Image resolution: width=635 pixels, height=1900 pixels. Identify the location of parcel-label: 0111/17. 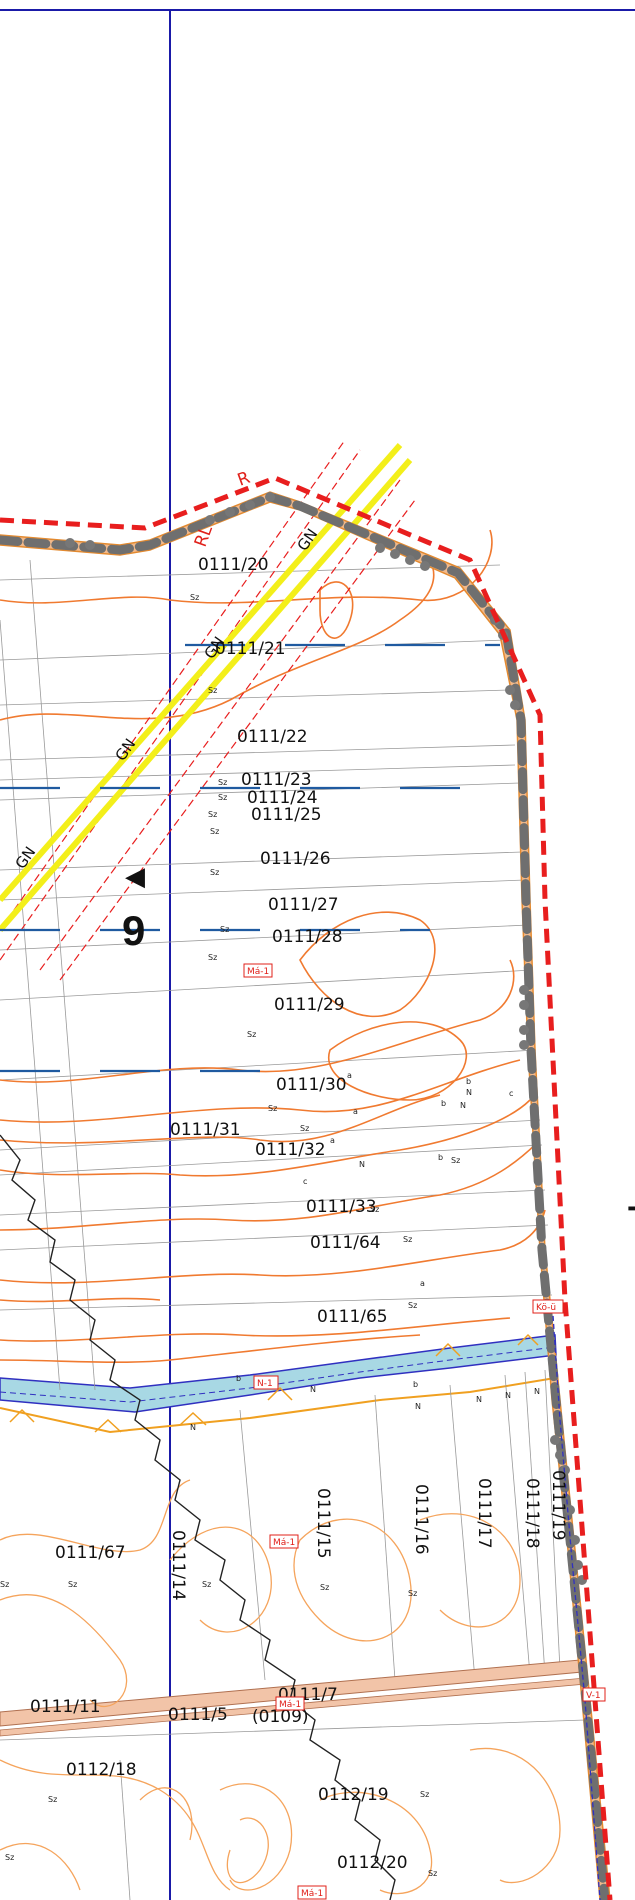
(484, 1513).